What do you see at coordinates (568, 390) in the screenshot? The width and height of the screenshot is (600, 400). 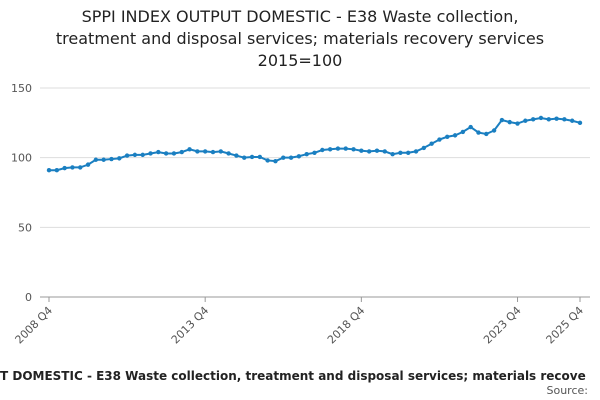 I see `source: Source:` at bounding box center [568, 390].